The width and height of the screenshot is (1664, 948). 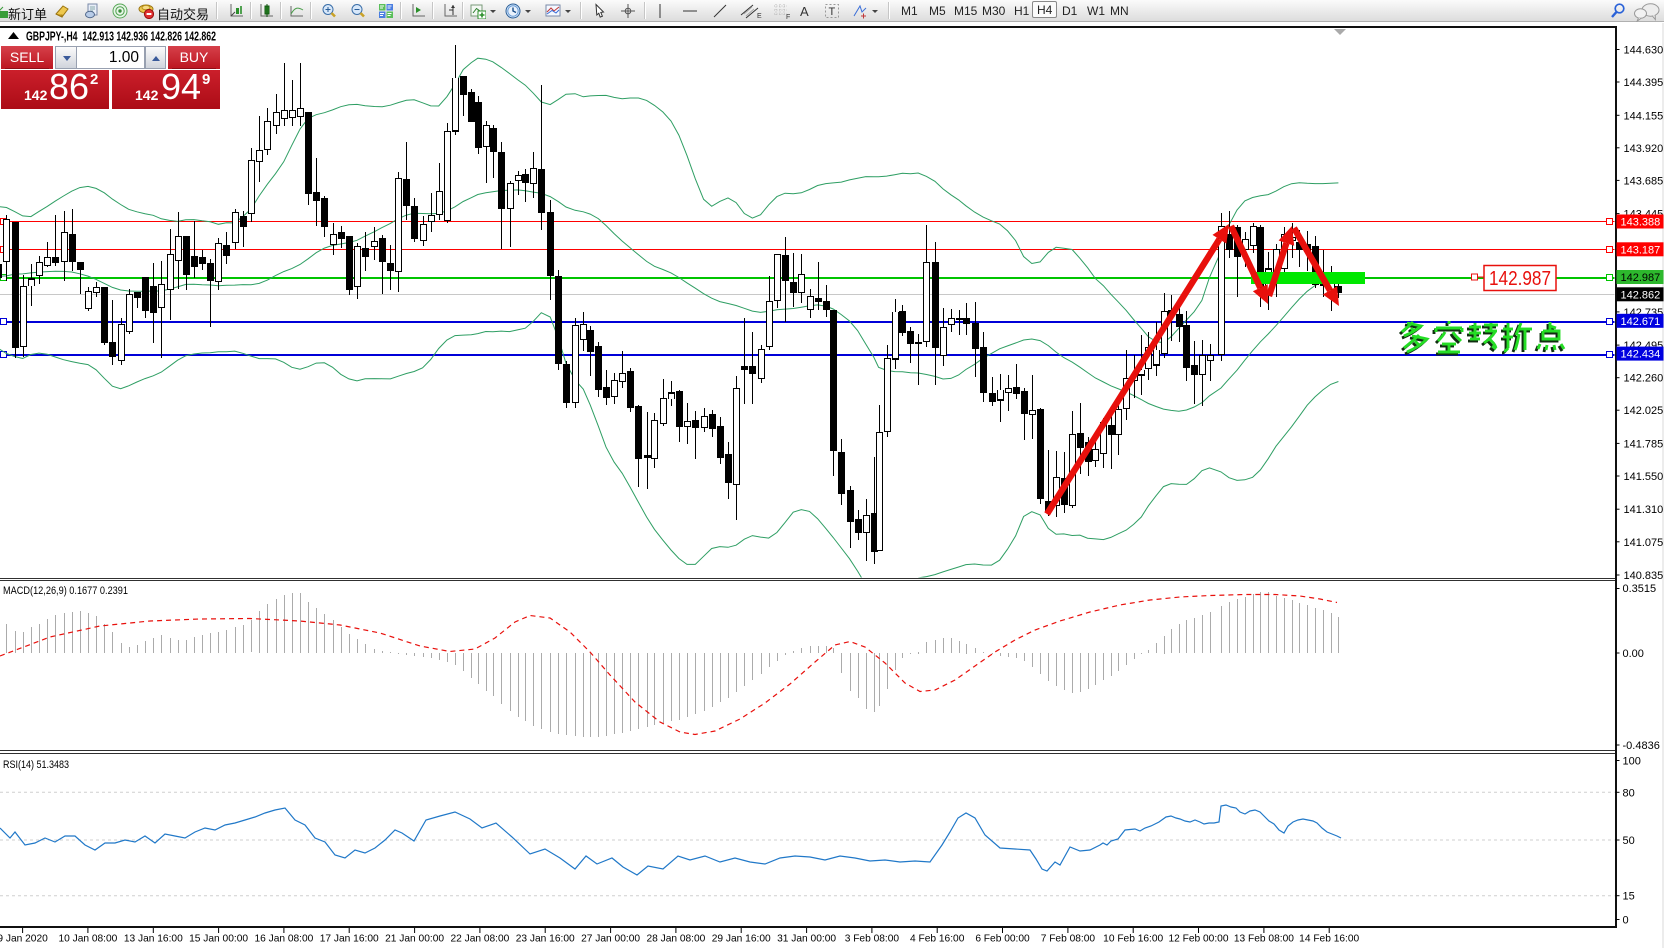 What do you see at coordinates (1644, 83) in the screenshot?
I see `svg-text: 144.395` at bounding box center [1644, 83].